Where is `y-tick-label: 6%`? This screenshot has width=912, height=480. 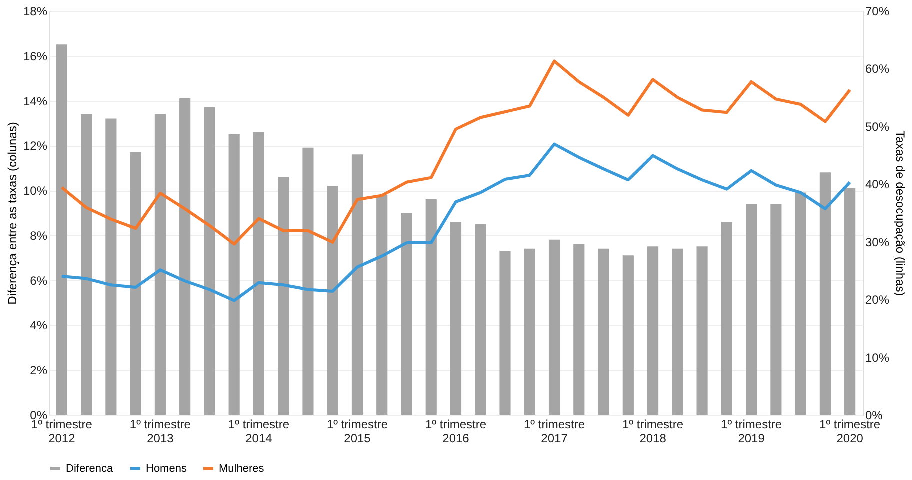
y-tick-label: 6% is located at coordinates (39, 281).